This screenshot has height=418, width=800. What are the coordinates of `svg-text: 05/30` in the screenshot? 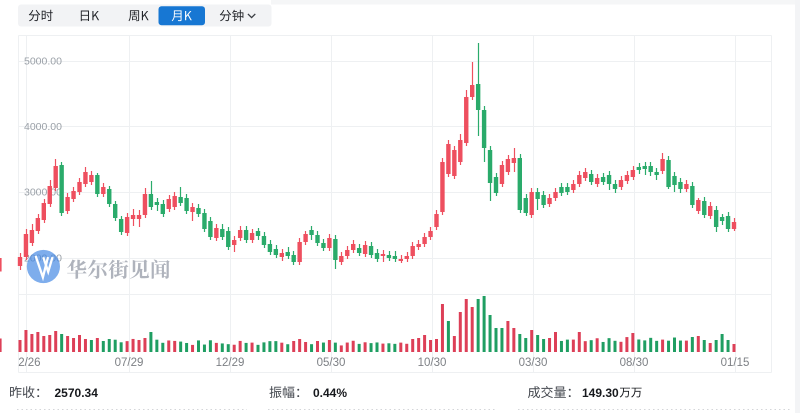 It's located at (331, 363).